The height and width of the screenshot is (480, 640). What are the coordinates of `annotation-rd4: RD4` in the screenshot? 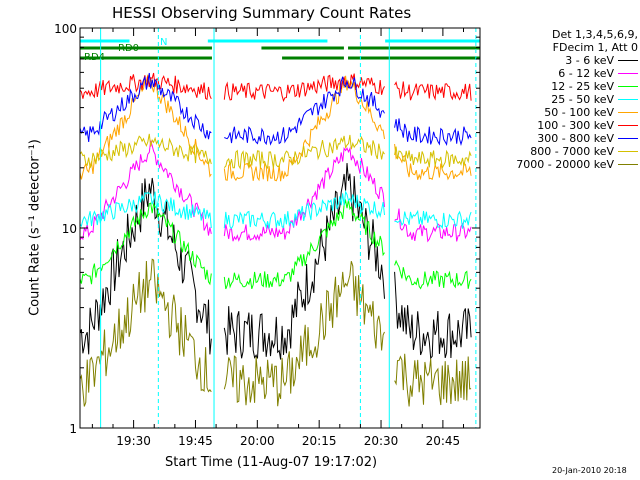 It's located at (94, 57).